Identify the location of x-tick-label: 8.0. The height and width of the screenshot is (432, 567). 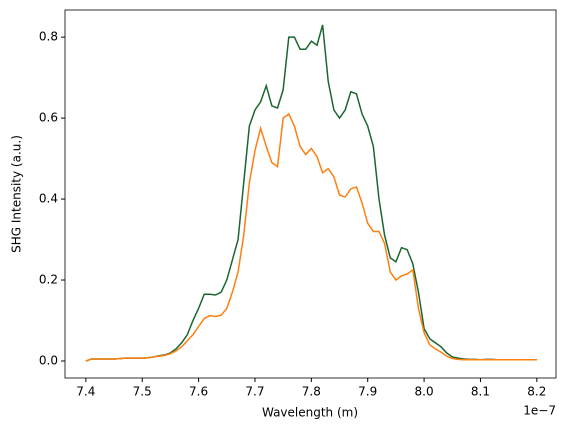
(424, 392).